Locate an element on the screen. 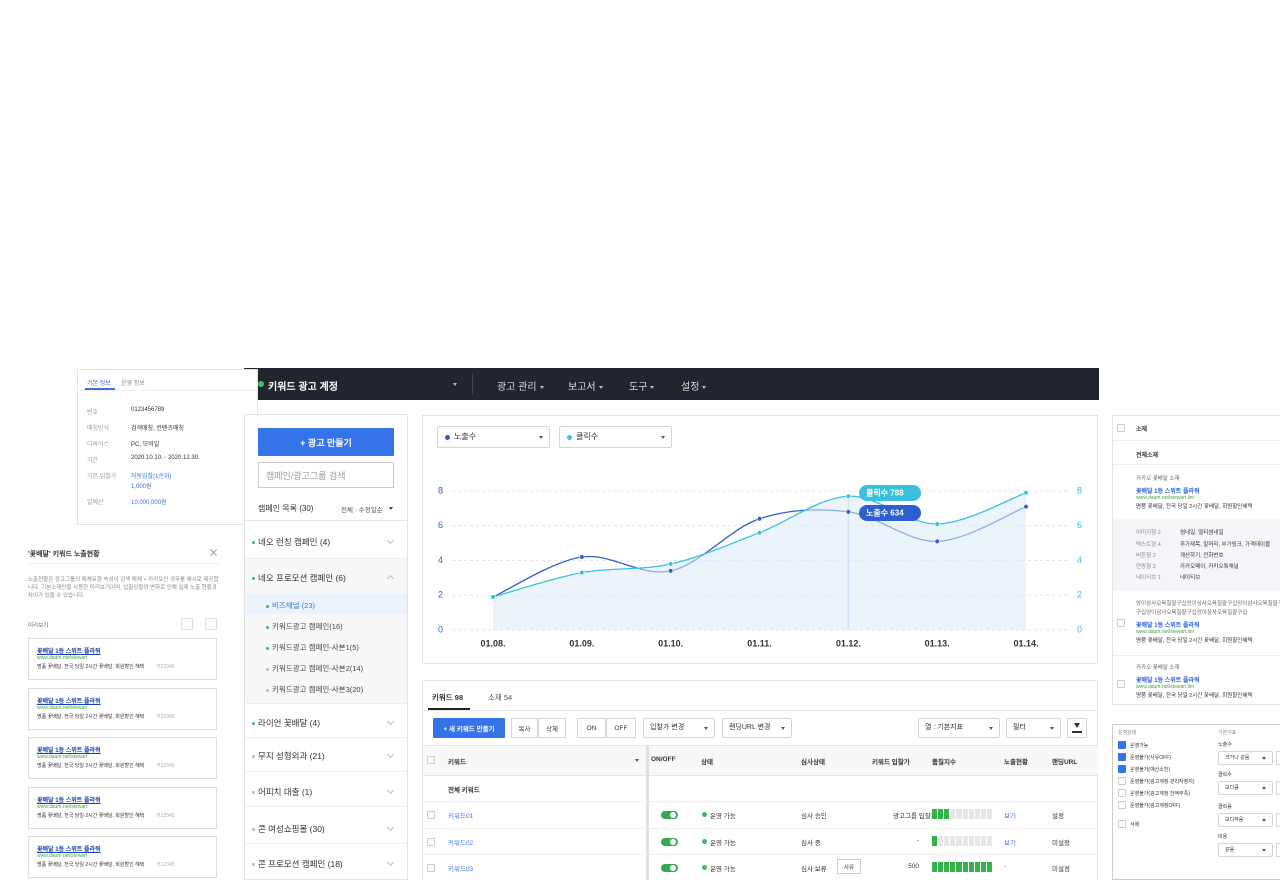  column-header: ON/OFF is located at coordinates (663, 759).